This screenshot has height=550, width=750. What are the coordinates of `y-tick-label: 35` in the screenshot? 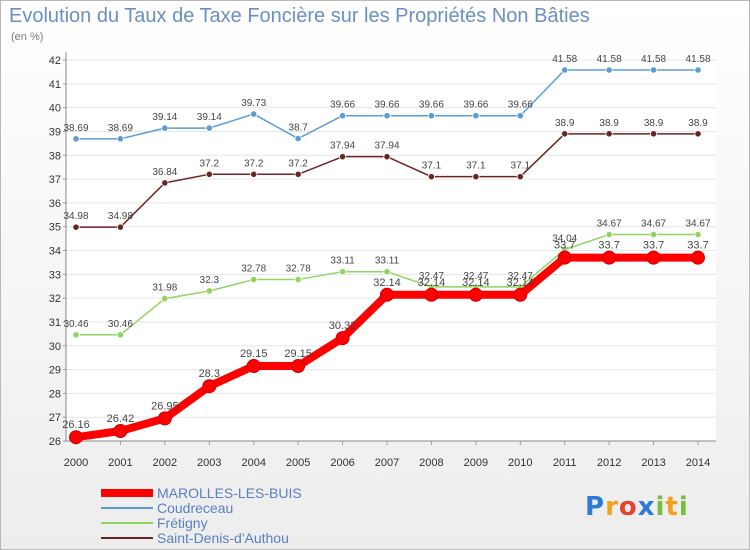 It's located at (55, 228).